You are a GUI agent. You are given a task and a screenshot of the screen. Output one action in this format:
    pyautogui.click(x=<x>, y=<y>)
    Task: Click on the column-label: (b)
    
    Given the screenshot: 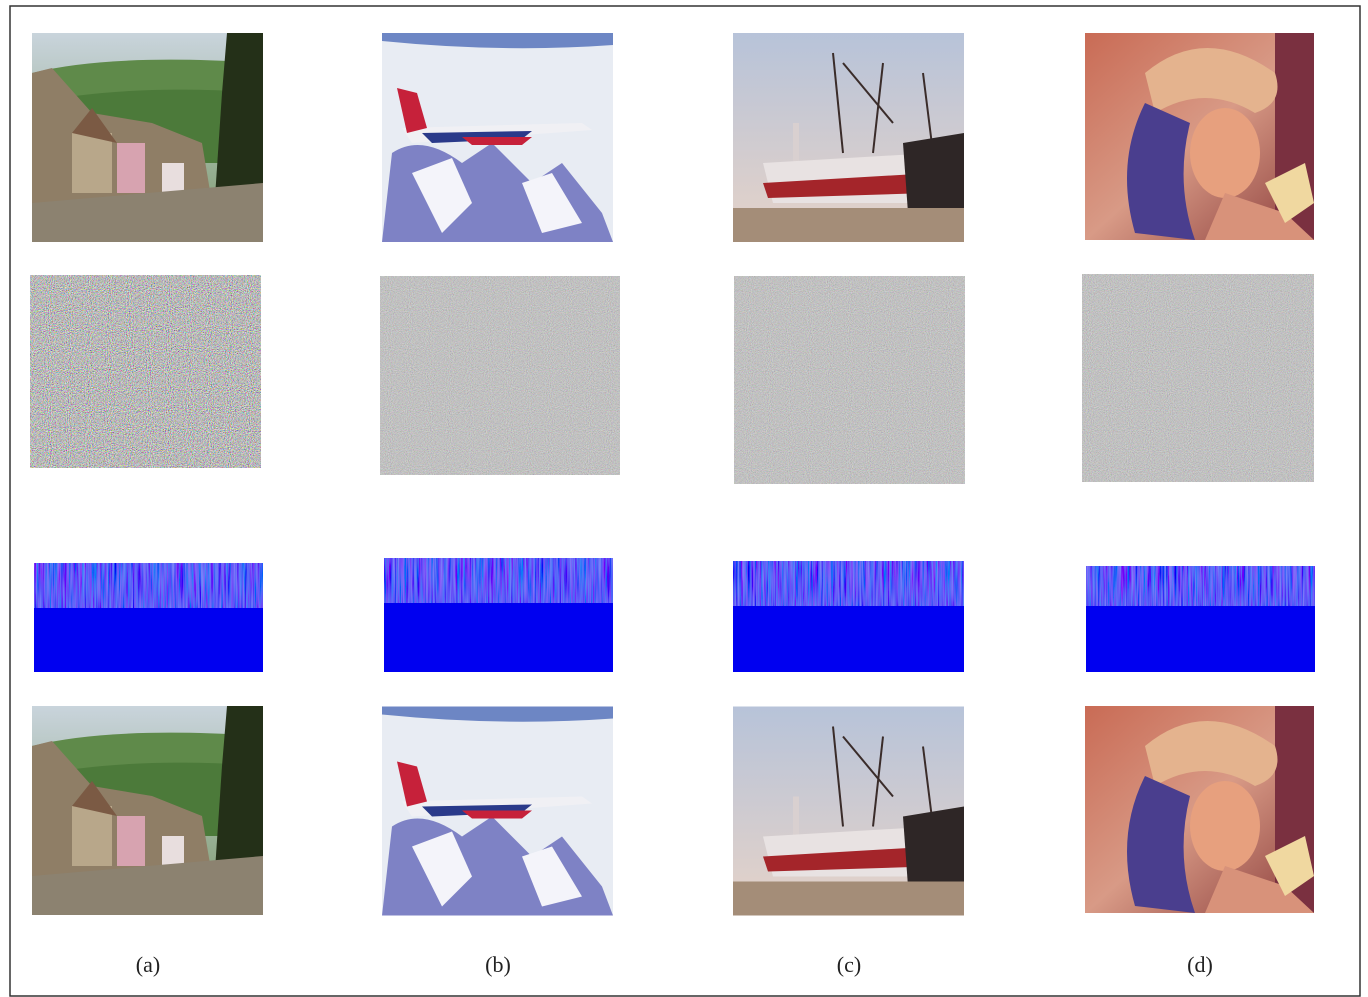 What is the action you would take?
    pyautogui.click(x=498, y=964)
    